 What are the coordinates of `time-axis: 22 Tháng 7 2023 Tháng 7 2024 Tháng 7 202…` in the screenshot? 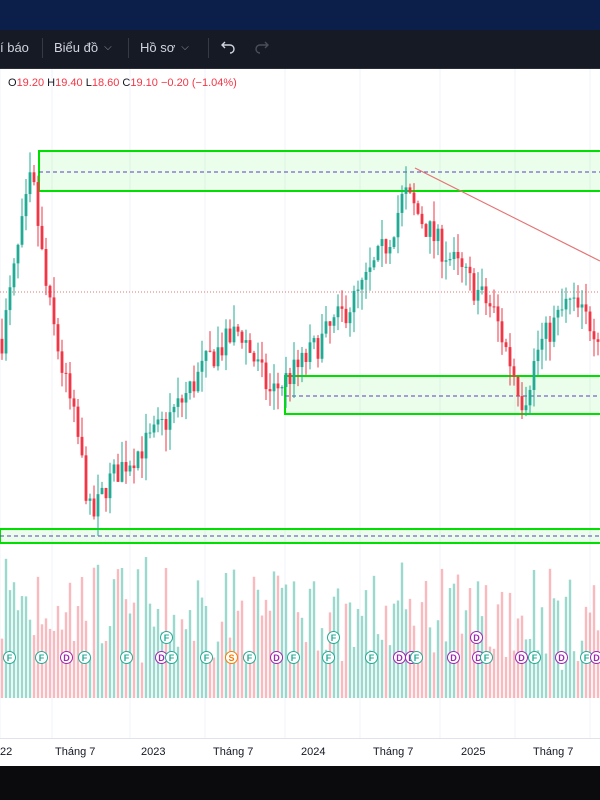 It's located at (300, 752).